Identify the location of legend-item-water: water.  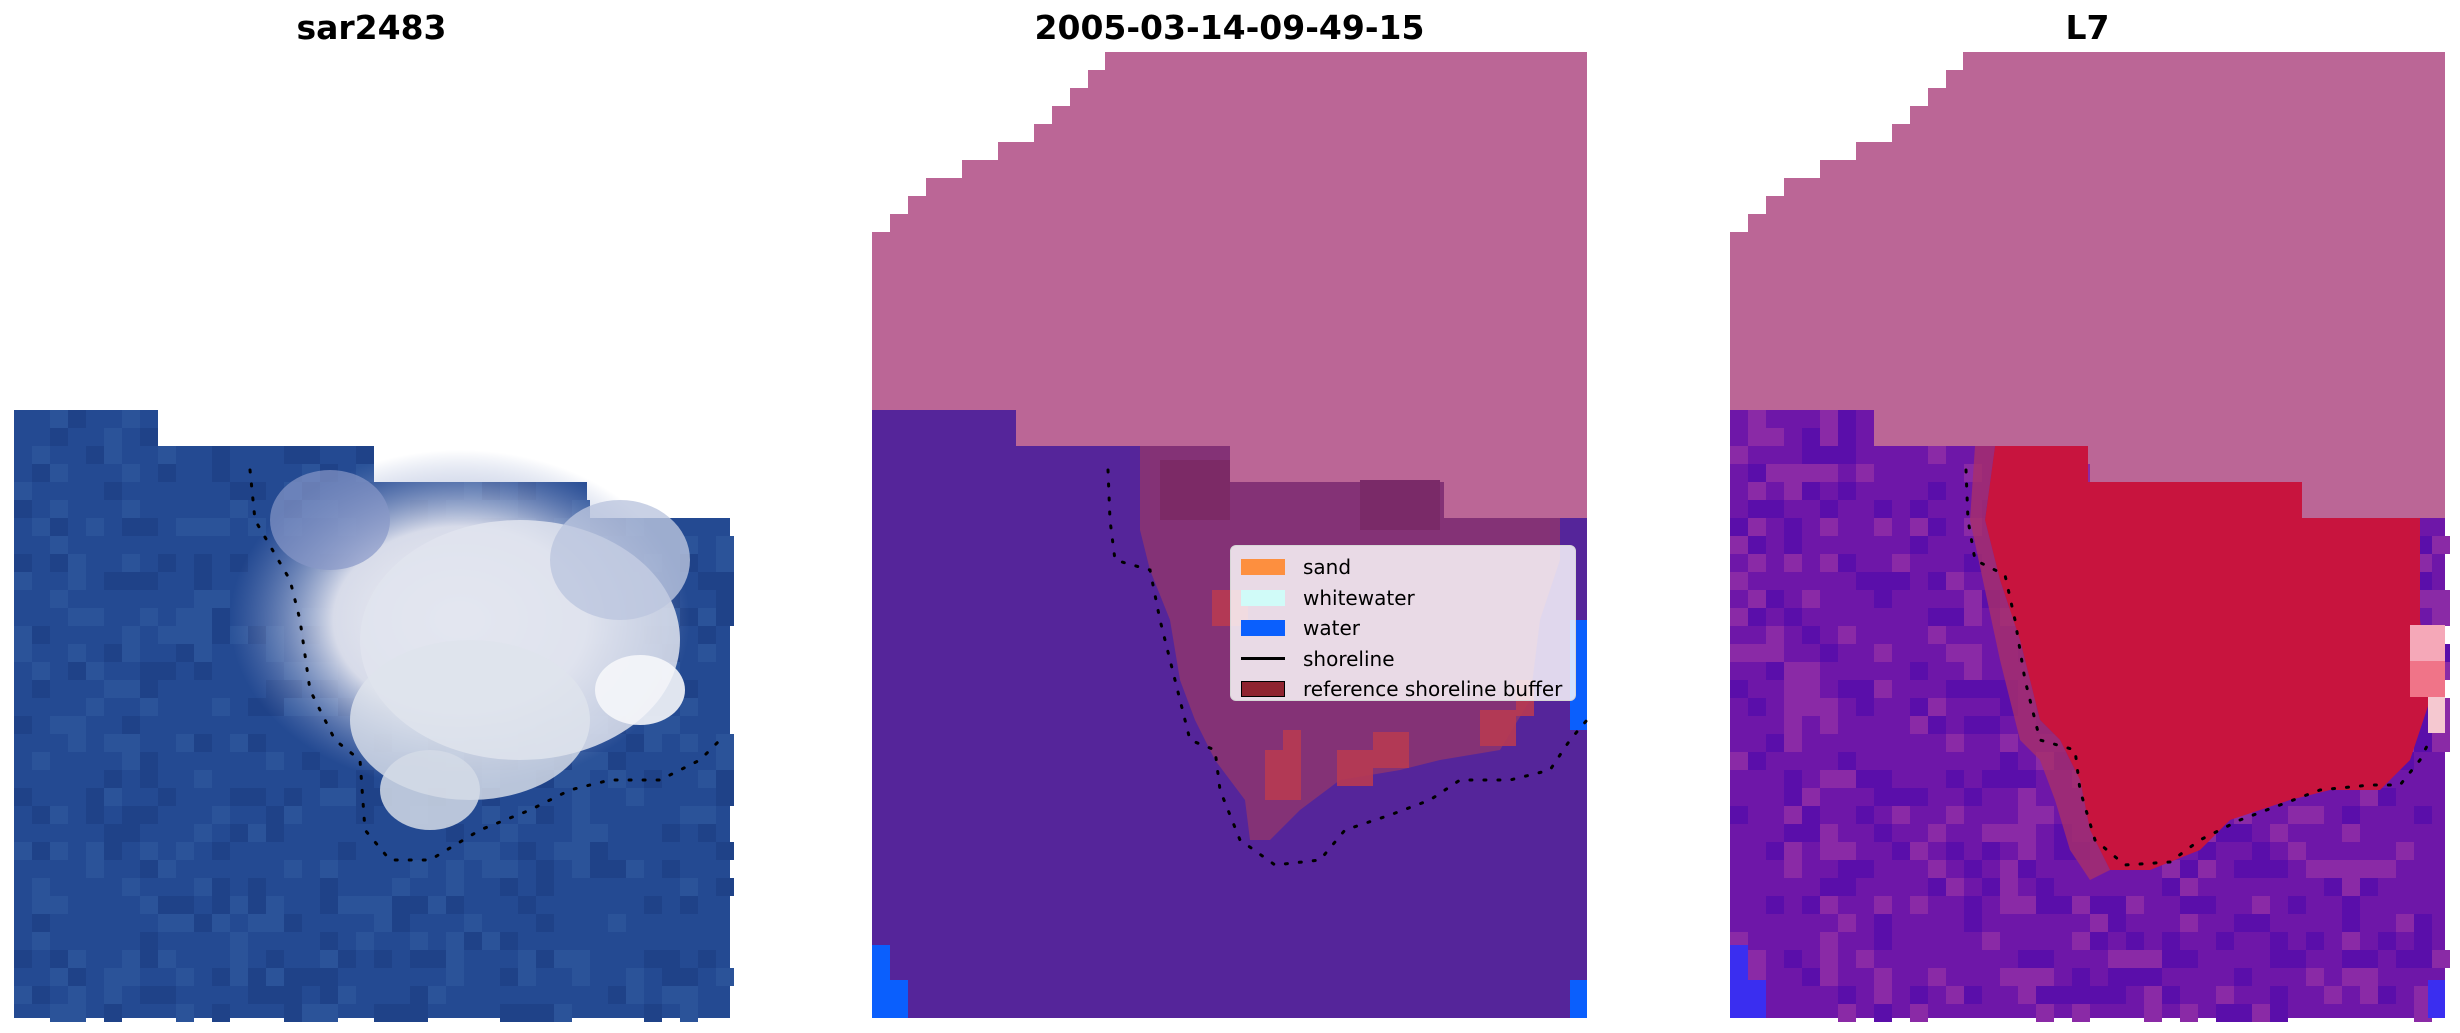
(1403, 628).